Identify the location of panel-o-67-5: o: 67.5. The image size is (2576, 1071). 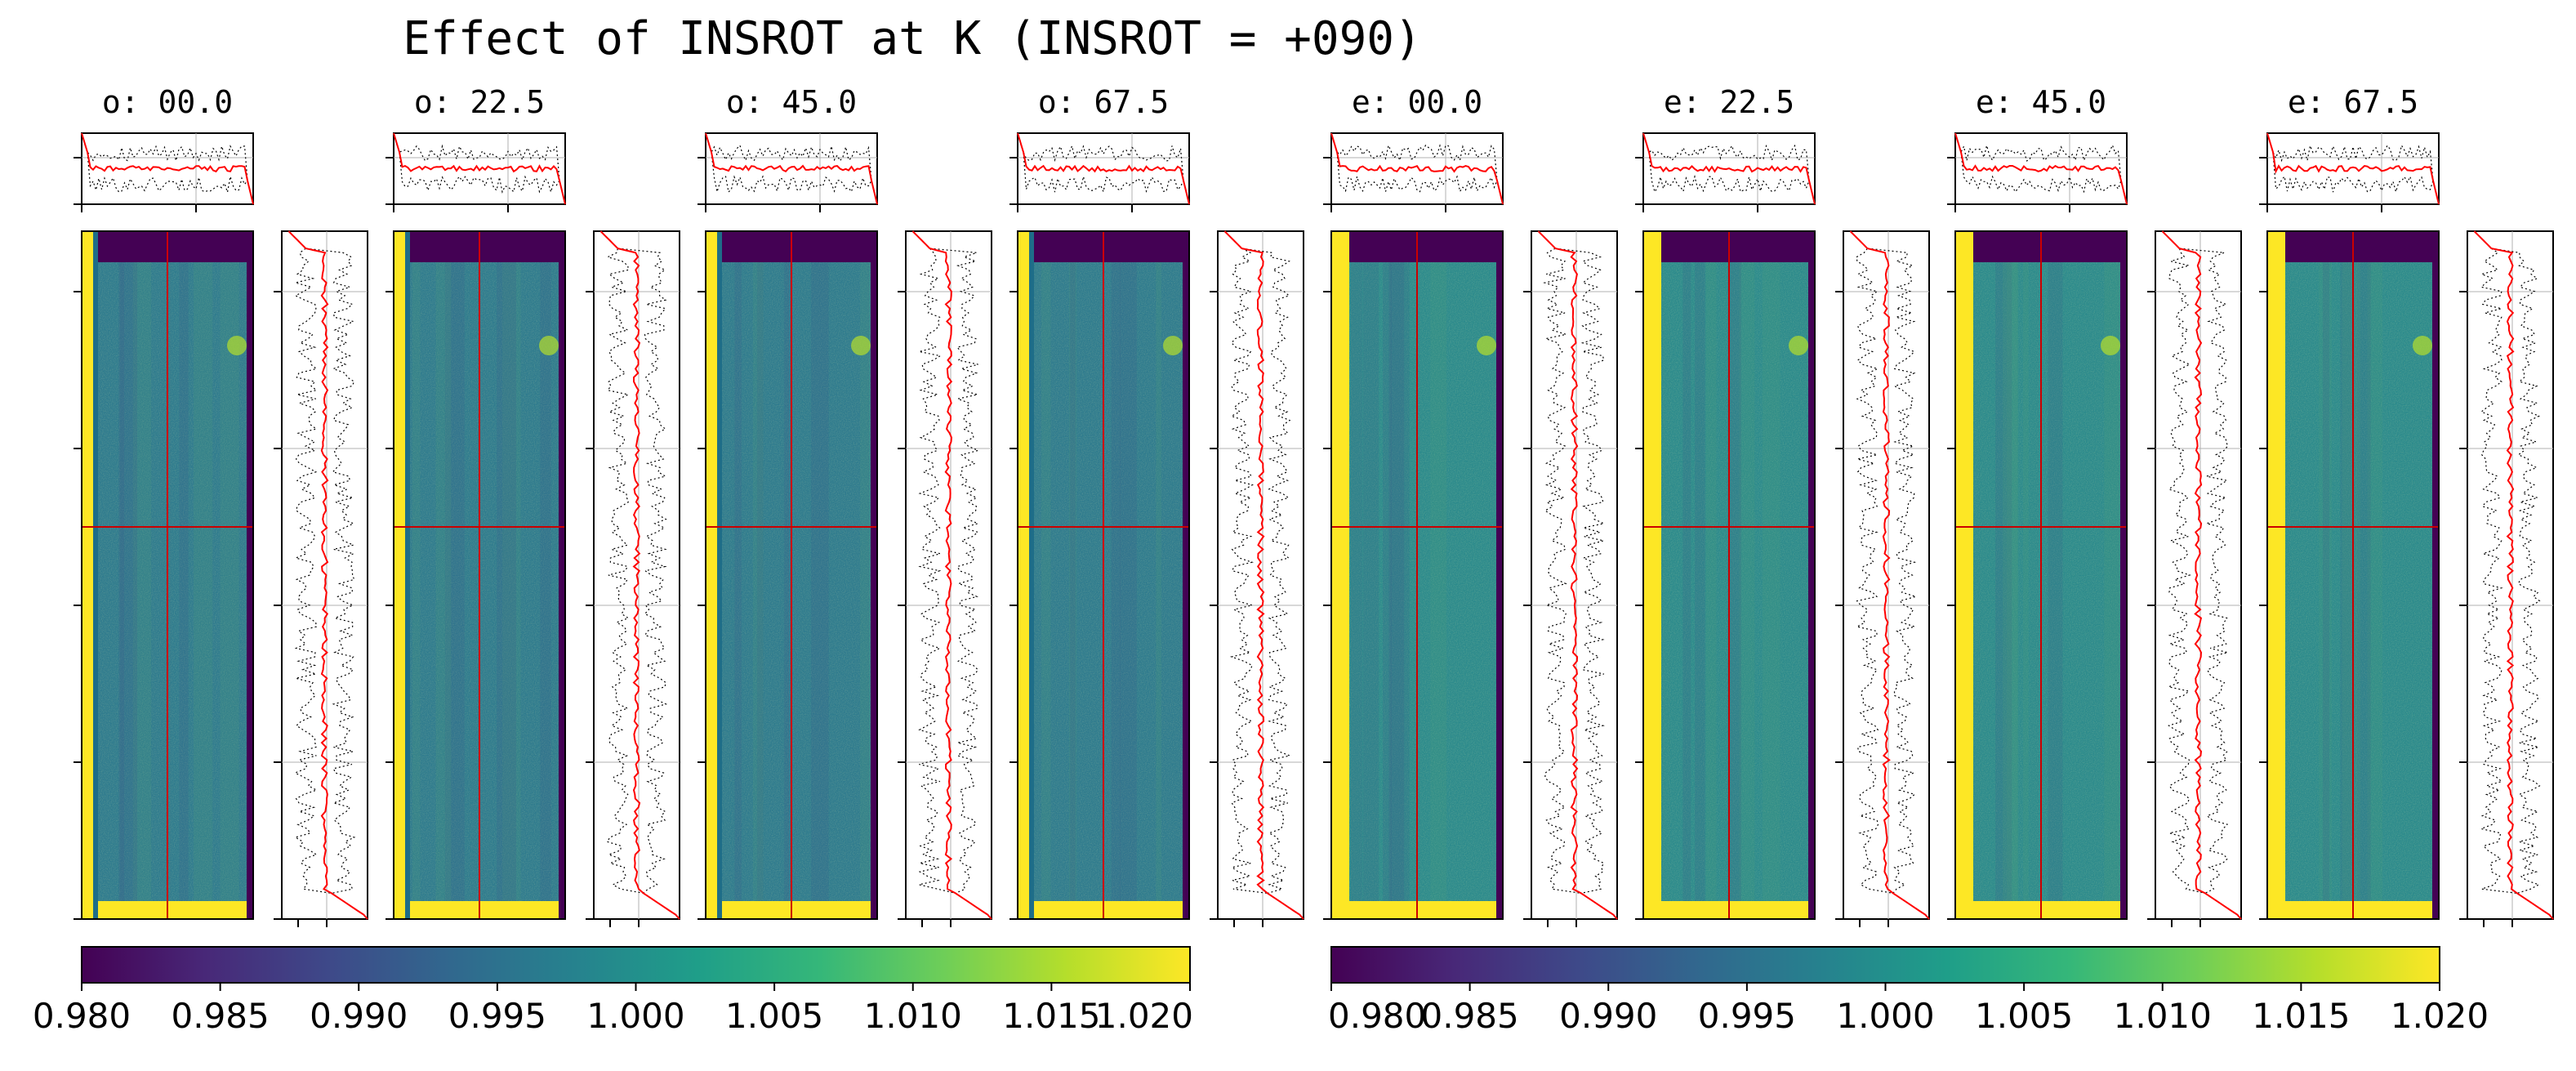
(1156, 506).